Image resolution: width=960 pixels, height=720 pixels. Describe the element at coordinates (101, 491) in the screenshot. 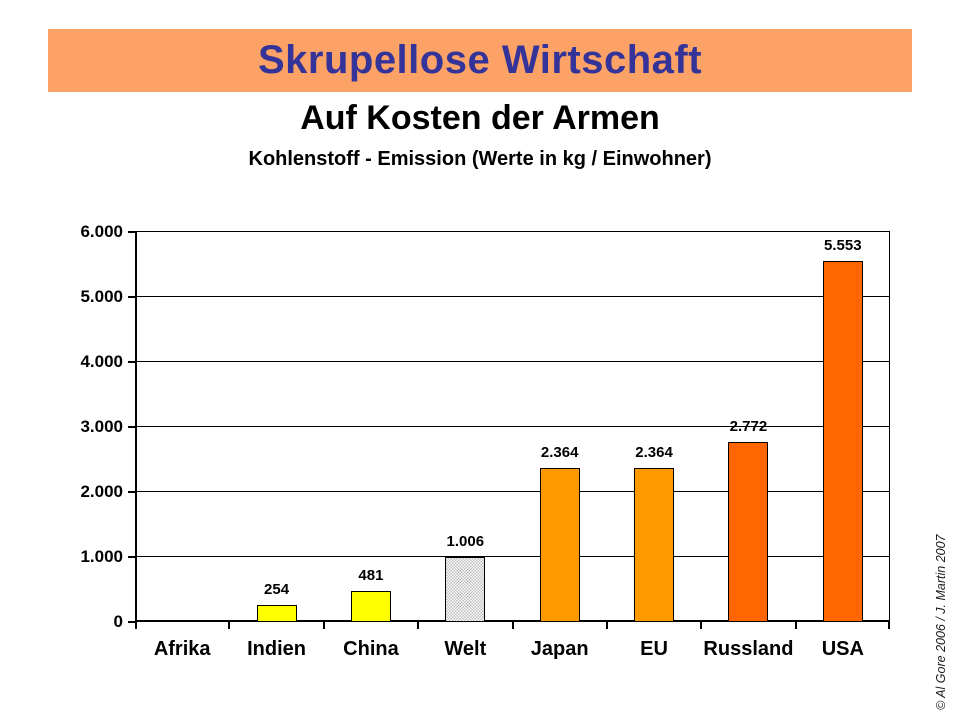

I see `y-tick-label: 2.000` at that location.